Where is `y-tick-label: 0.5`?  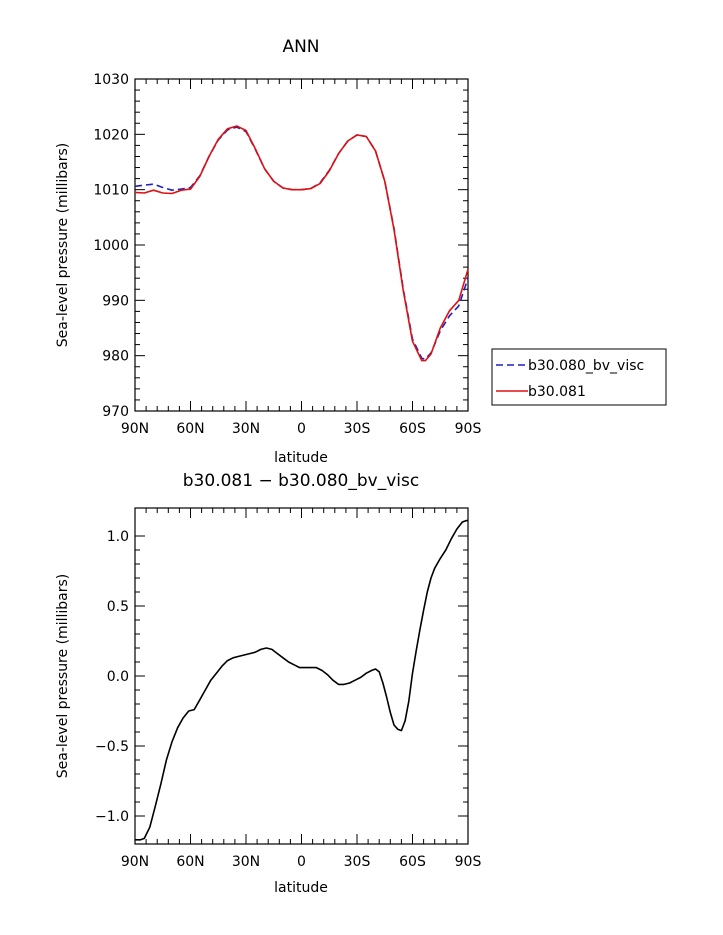
y-tick-label: 0.5 is located at coordinates (118, 607).